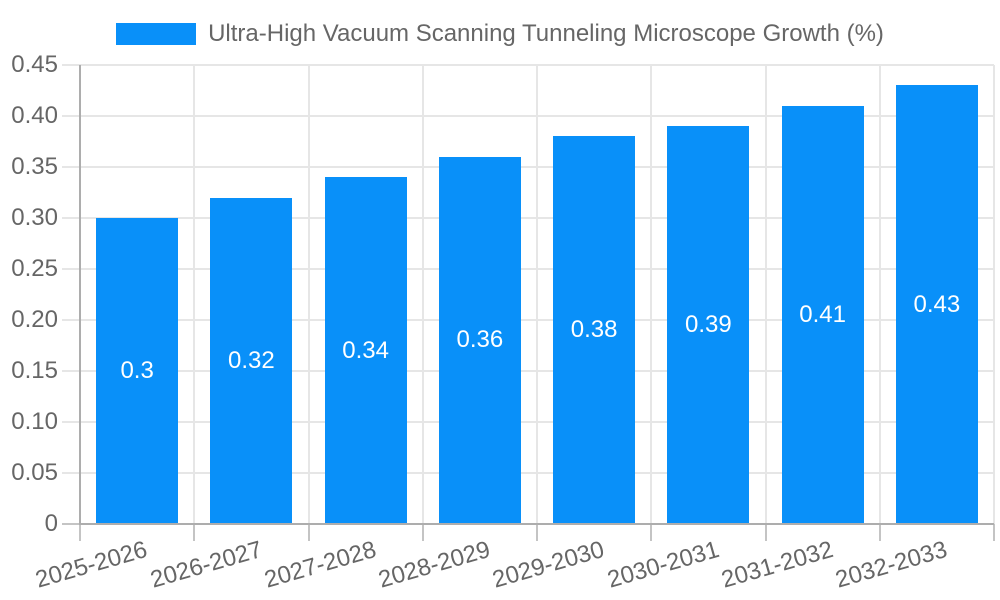 This screenshot has width=1000, height=600. I want to click on bar-value-label: 0.38, so click(594, 330).